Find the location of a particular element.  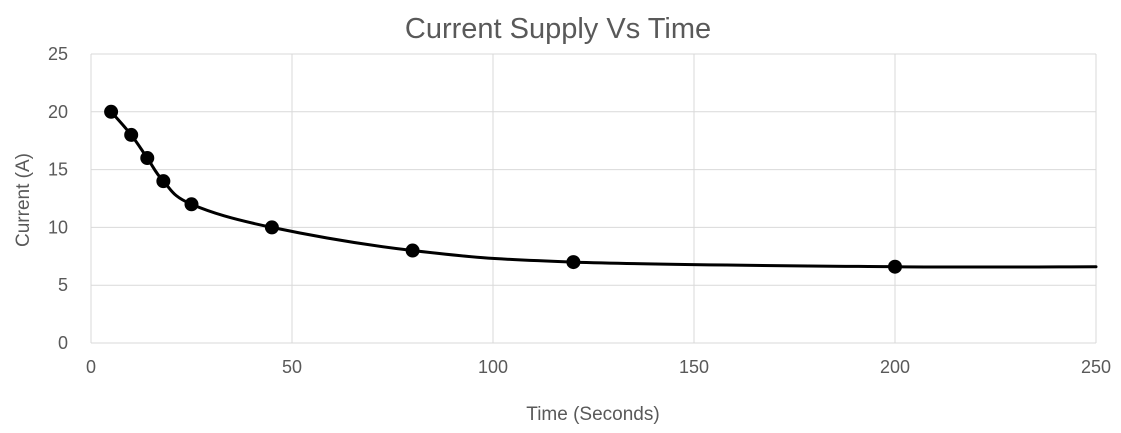

y-tick-label: 0 is located at coordinates (63, 343).